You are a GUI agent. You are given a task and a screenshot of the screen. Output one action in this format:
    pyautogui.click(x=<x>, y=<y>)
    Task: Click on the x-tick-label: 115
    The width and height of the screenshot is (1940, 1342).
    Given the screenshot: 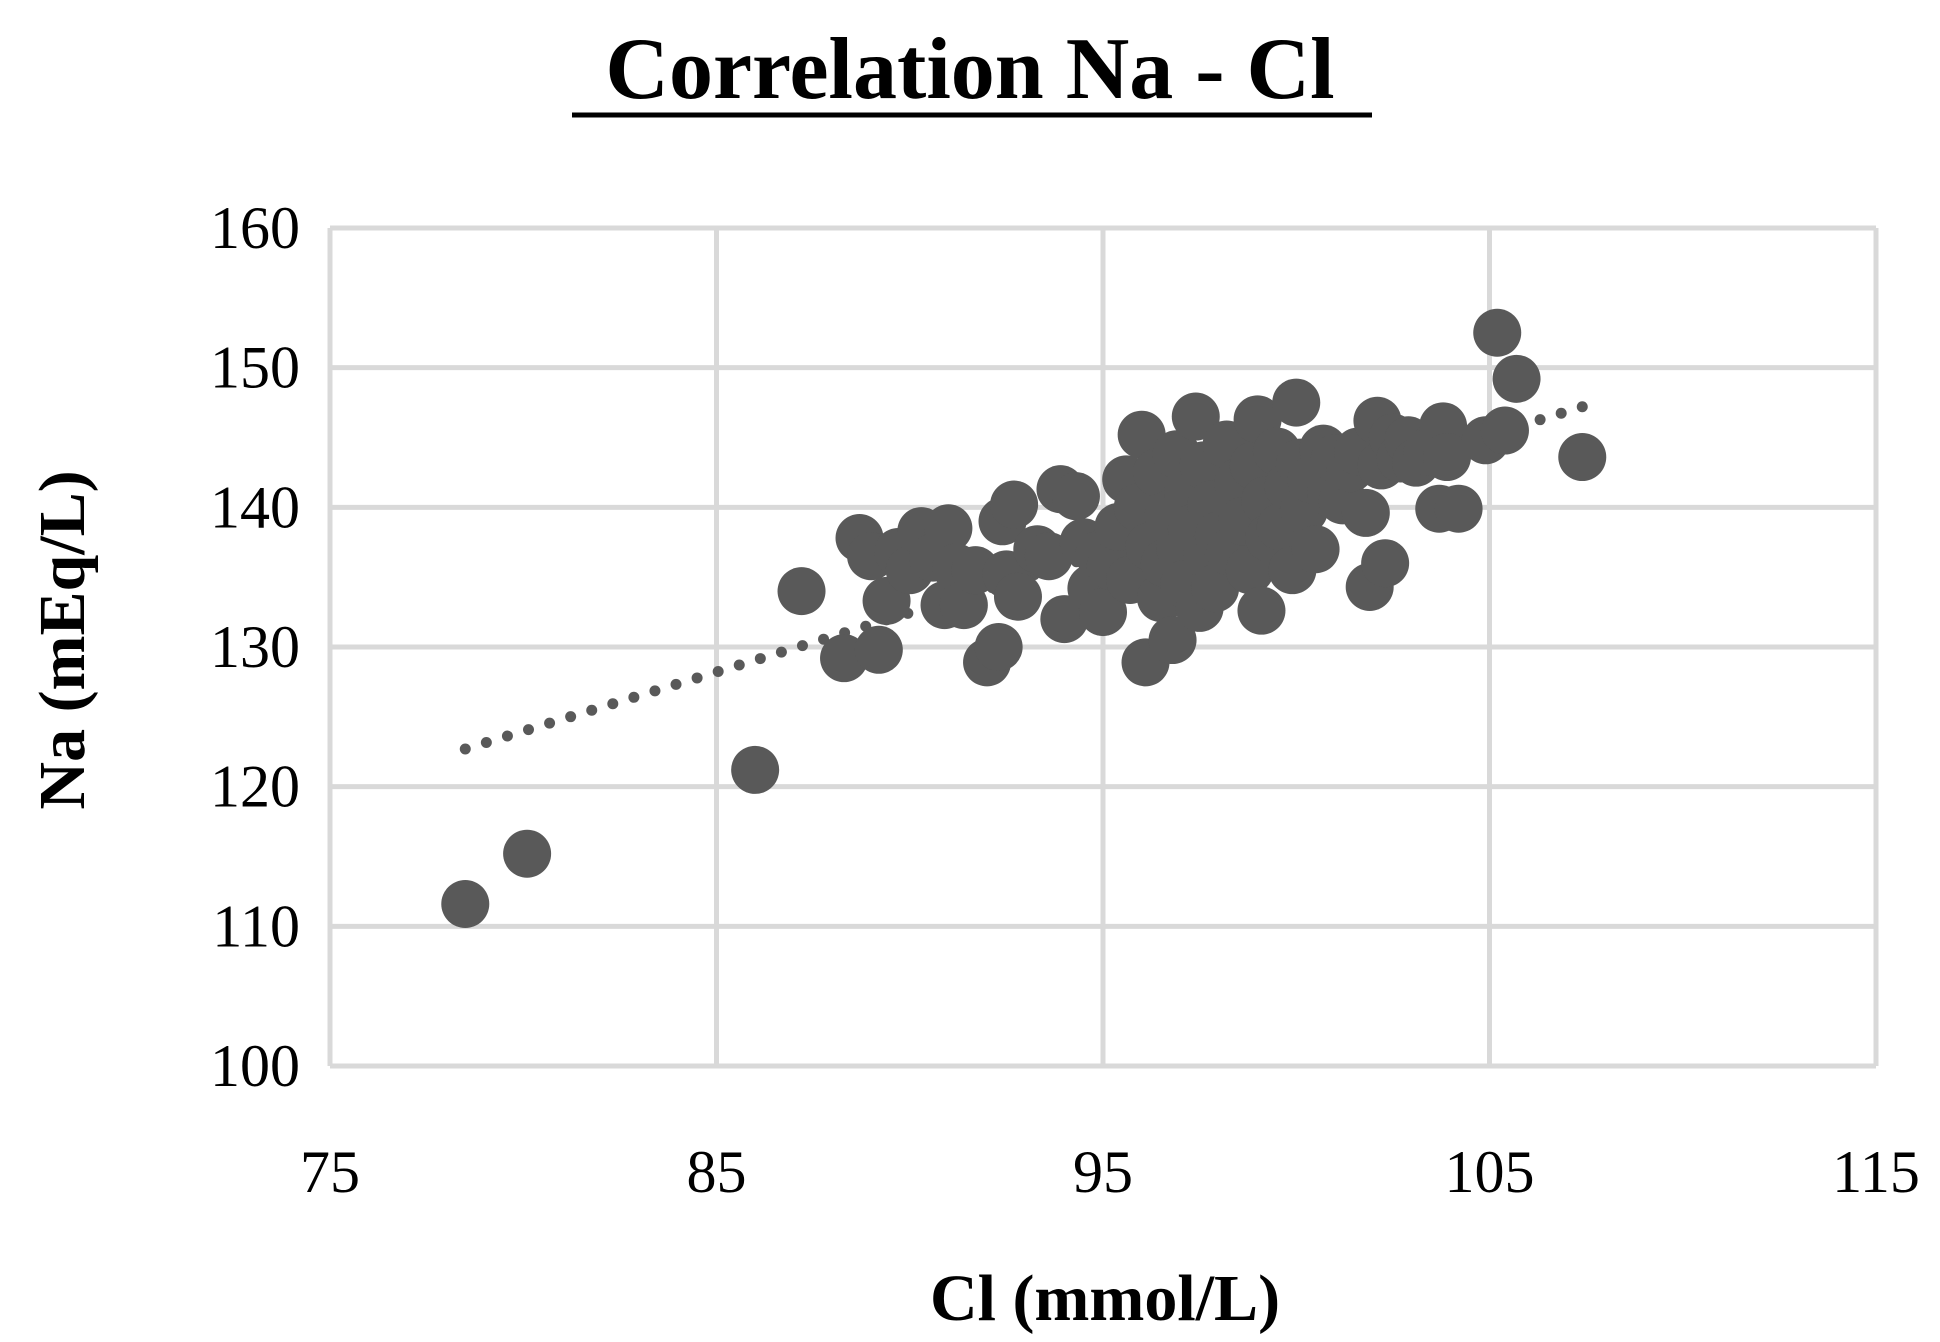 What is the action you would take?
    pyautogui.click(x=1876, y=1172)
    